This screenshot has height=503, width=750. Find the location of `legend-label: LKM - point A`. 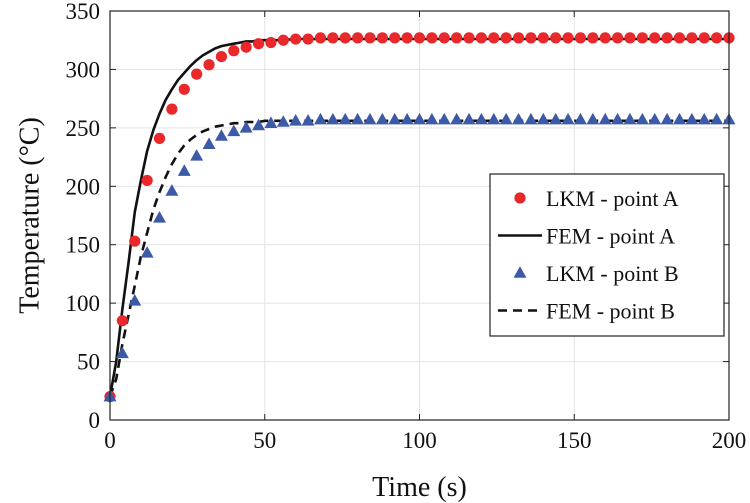

legend-label: LKM - point A is located at coordinates (612, 198).